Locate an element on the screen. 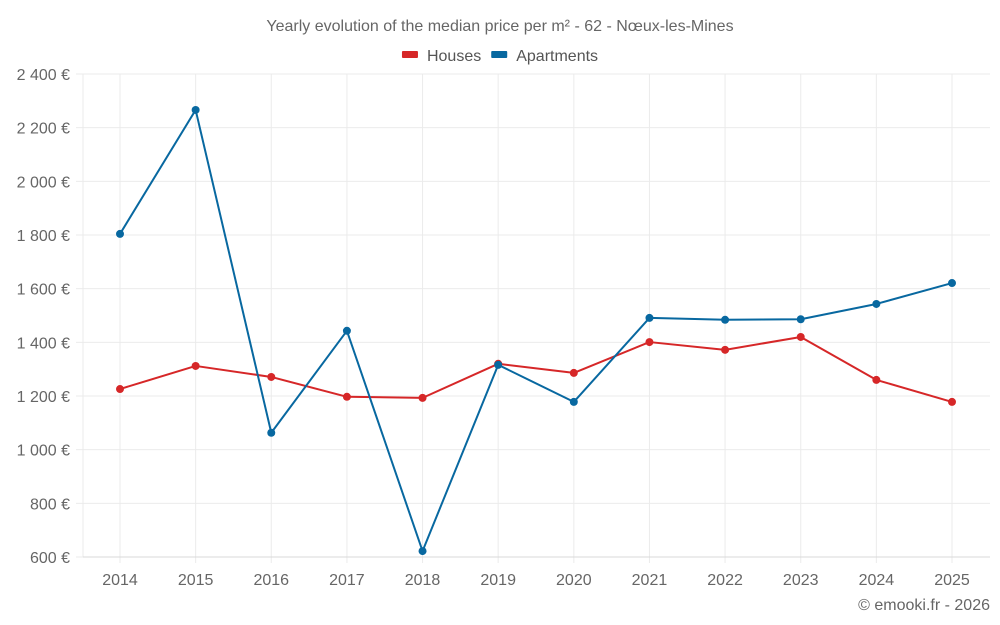  x-tick-label: 2020 is located at coordinates (574, 580).